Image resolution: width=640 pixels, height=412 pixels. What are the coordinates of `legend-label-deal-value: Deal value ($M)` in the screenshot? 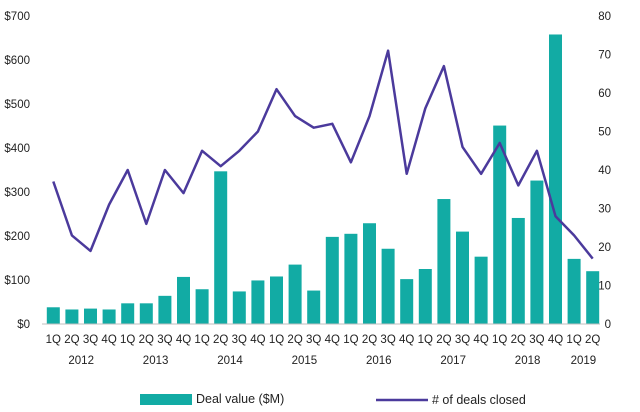 It's located at (240, 399).